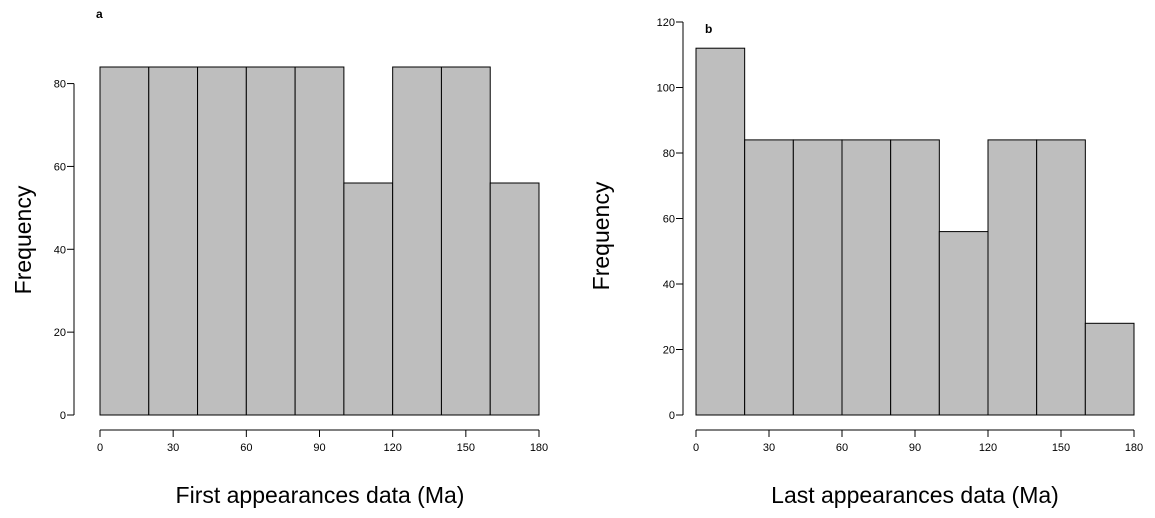  What do you see at coordinates (708, 29) in the screenshot?
I see `panel-label: b` at bounding box center [708, 29].